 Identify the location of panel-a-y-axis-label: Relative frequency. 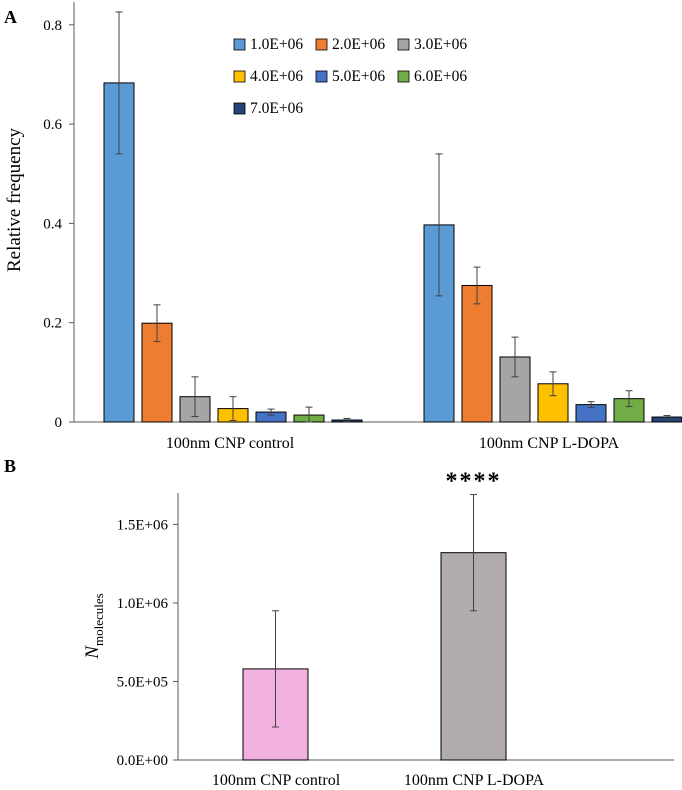
(14, 199).